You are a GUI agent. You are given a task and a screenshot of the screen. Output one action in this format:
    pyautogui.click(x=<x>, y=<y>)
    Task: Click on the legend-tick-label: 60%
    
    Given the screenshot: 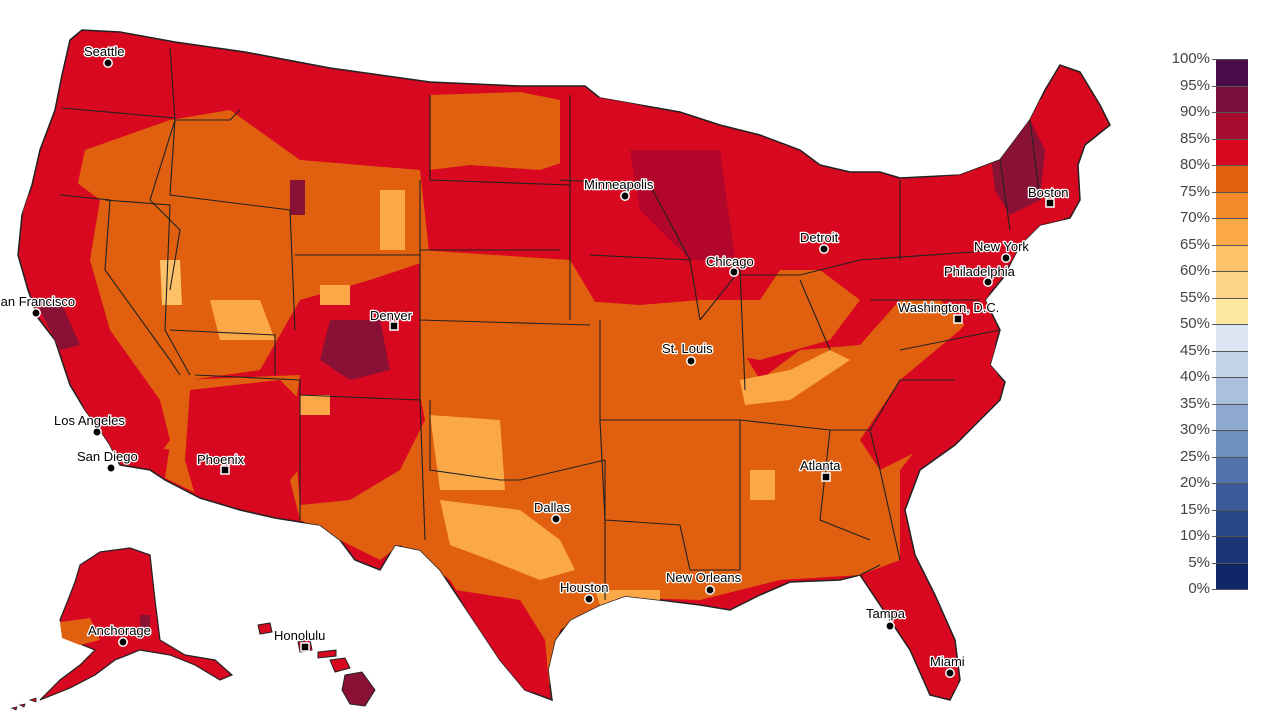 What is the action you would take?
    pyautogui.click(x=1194, y=270)
    